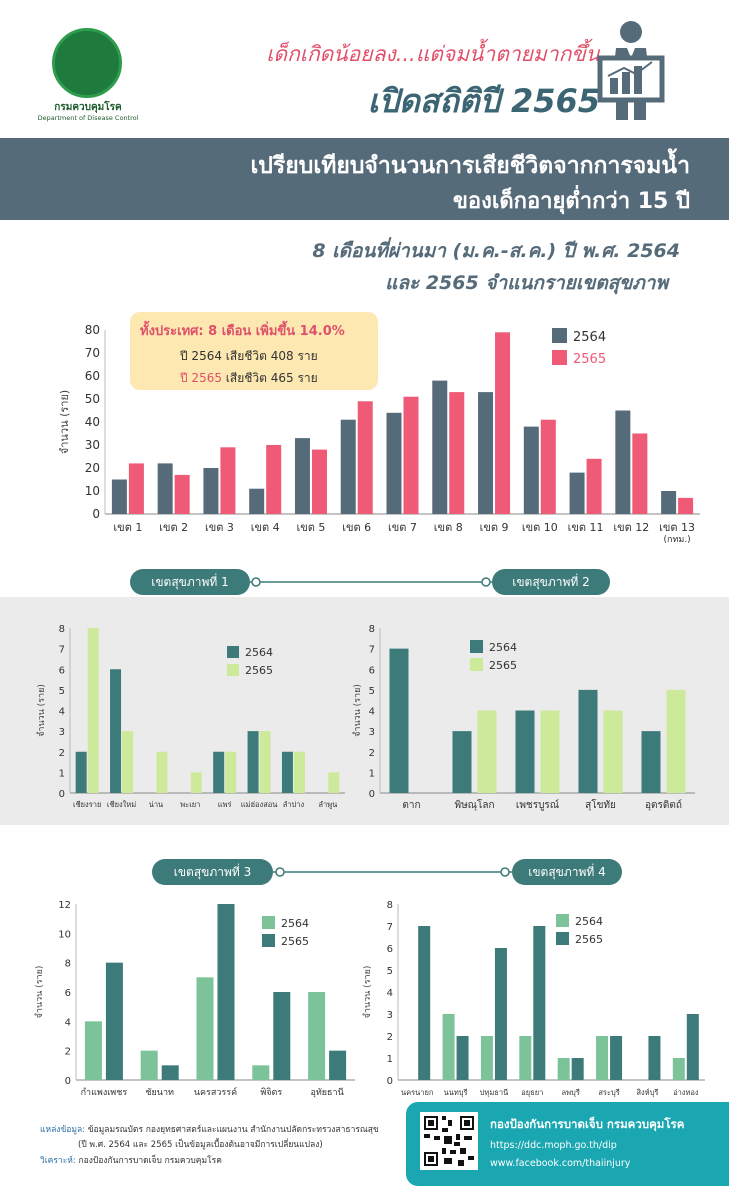 Image resolution: width=729 pixels, height=1200 pixels. I want to click on x-tick-label: ชัยนาท, so click(159, 1093).